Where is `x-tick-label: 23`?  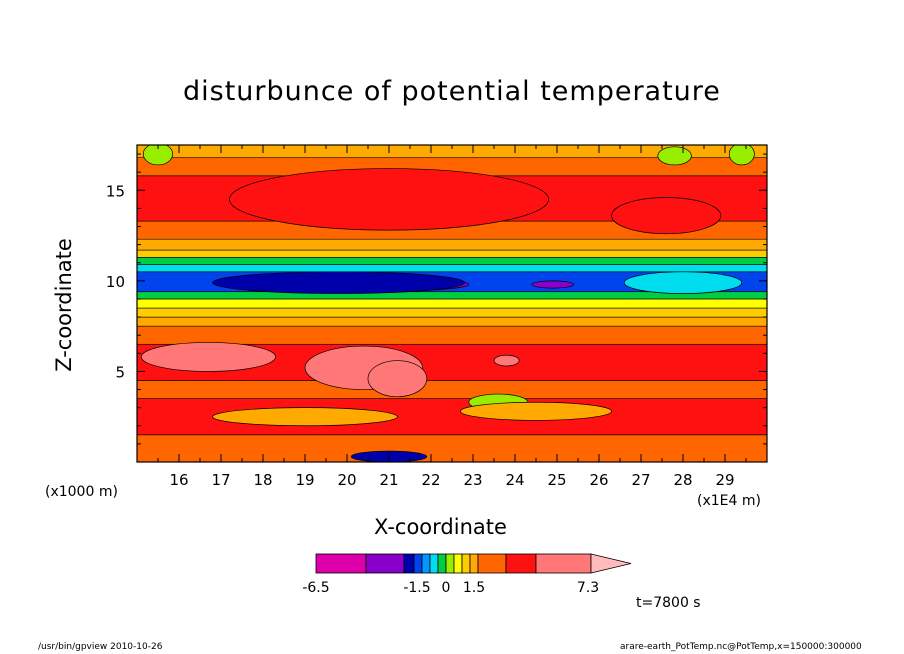
x-tick-label: 23 is located at coordinates (472, 480).